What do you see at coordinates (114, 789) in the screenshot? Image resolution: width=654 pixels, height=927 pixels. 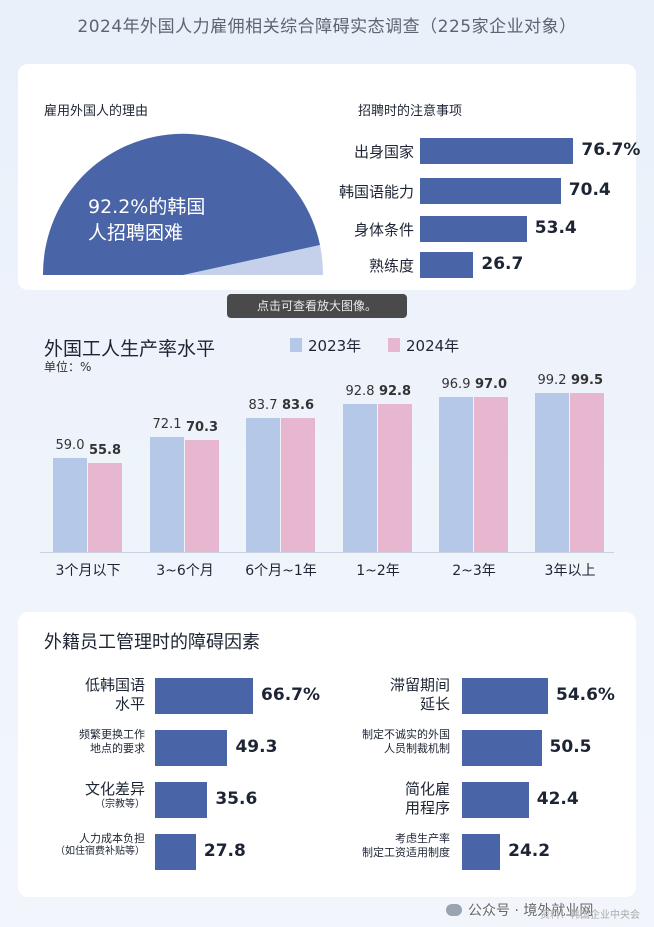 I see `mgmt-left-label-line: 文化差异` at bounding box center [114, 789].